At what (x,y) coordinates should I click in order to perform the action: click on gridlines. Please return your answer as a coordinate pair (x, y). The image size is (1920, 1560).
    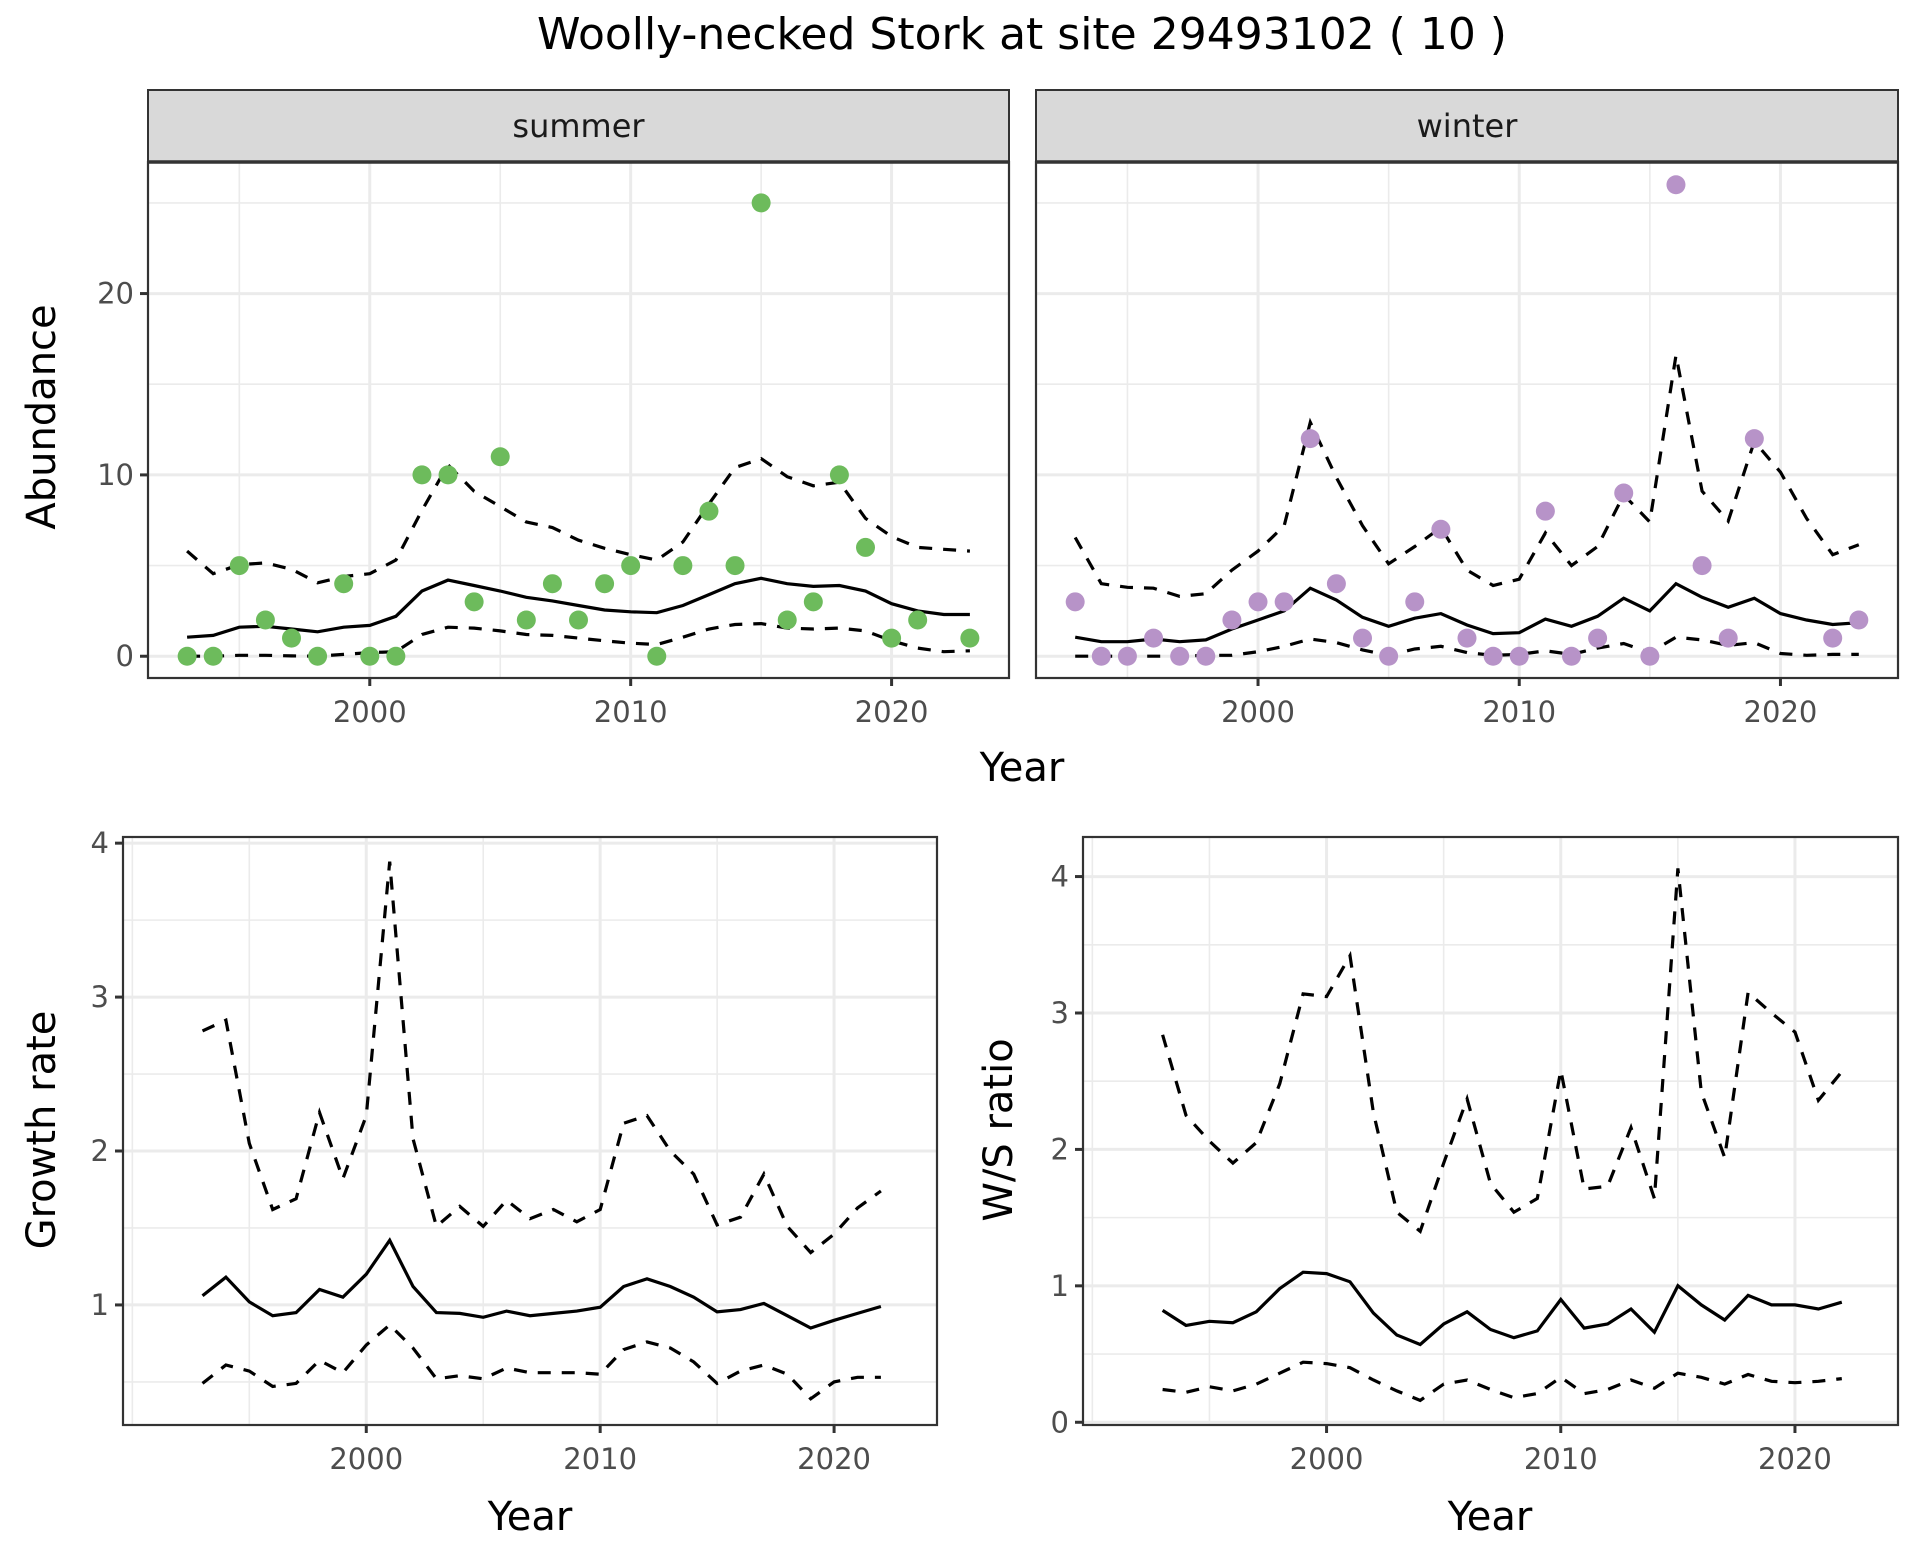
    Looking at the image, I should click on (1467, 420).